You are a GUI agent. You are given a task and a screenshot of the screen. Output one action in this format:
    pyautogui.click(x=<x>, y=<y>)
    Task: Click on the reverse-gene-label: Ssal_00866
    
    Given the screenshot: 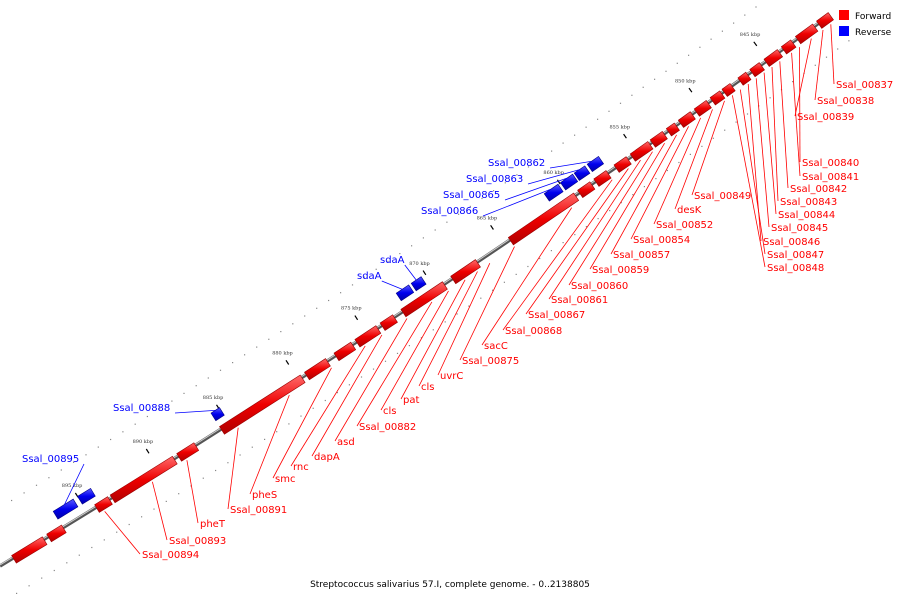 What is the action you would take?
    pyautogui.click(x=449, y=211)
    